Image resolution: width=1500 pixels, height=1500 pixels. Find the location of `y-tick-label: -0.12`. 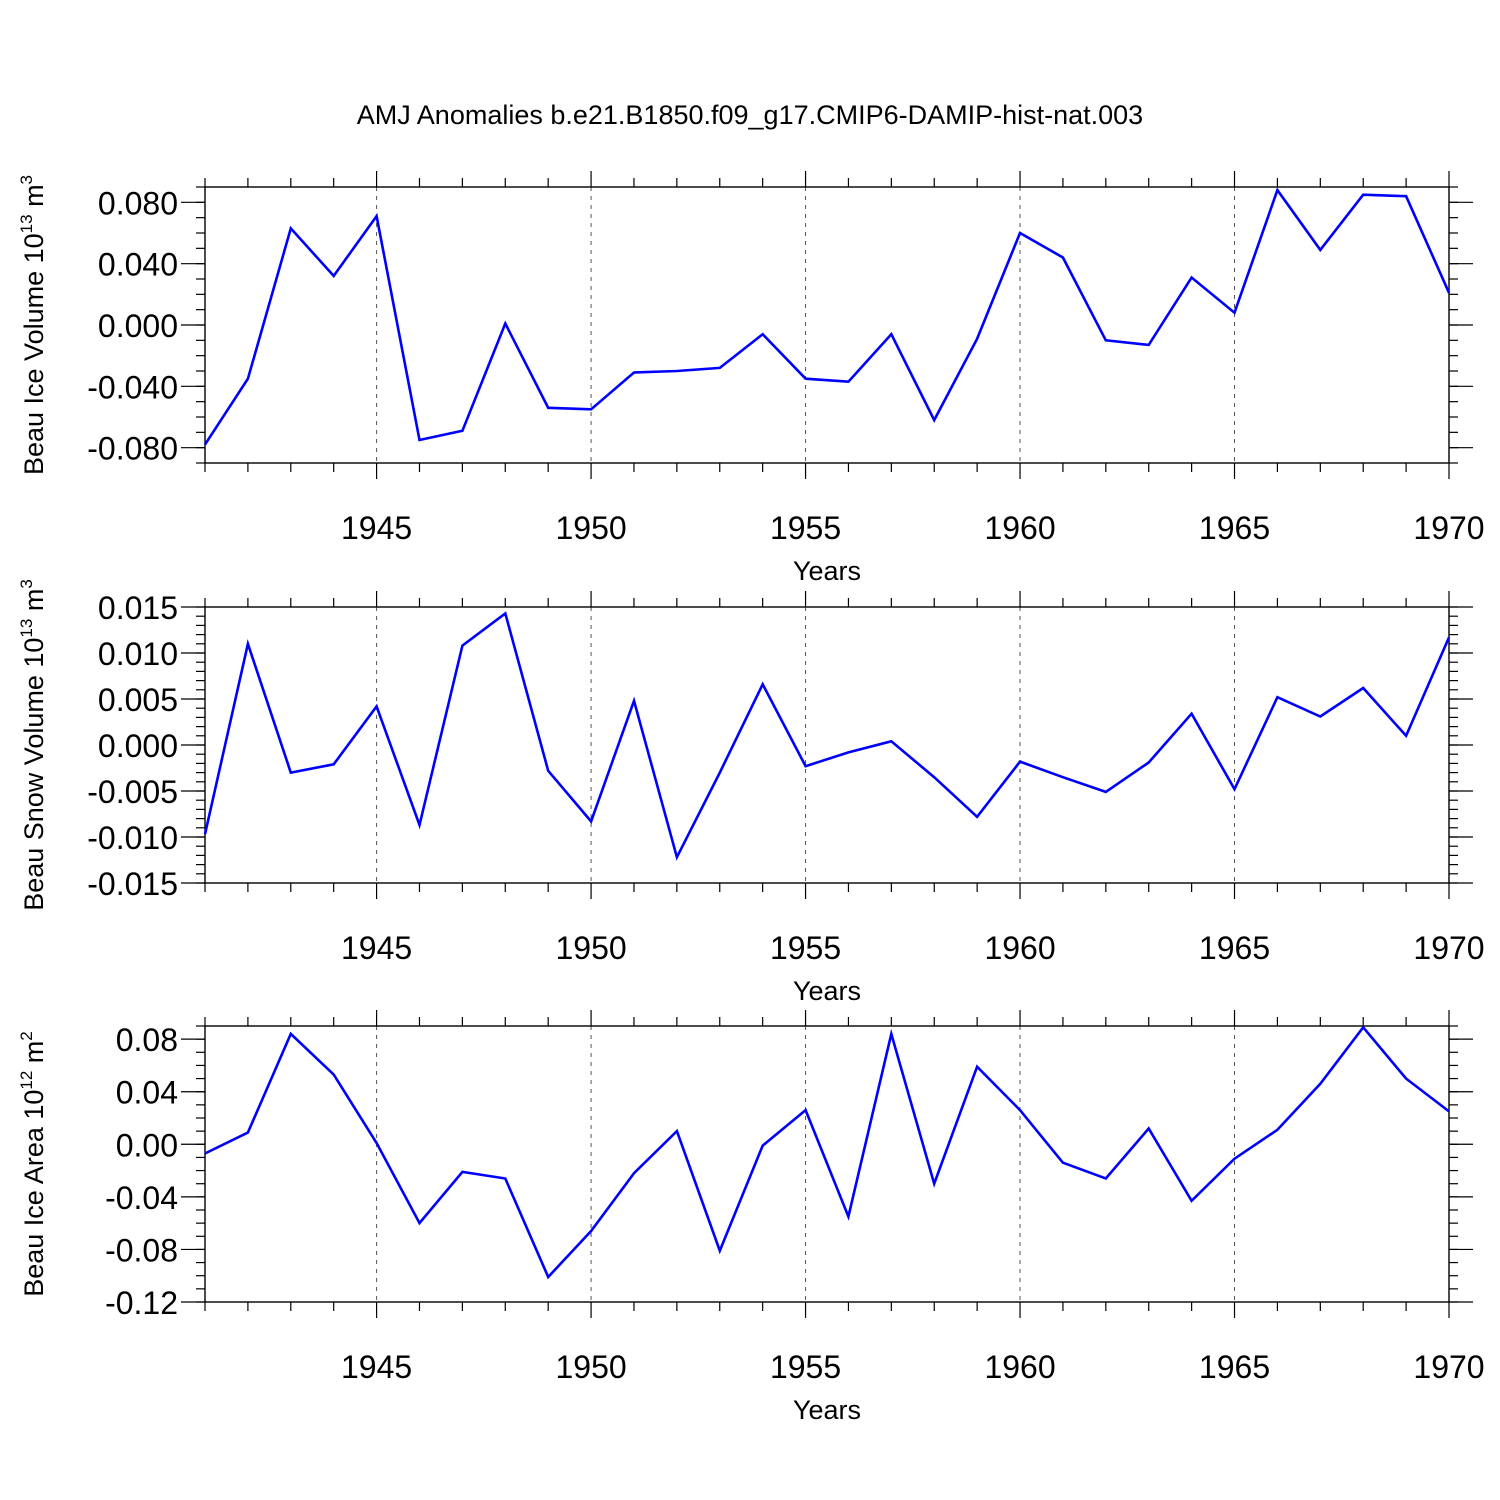

y-tick-label: -0.12 is located at coordinates (141, 1303).